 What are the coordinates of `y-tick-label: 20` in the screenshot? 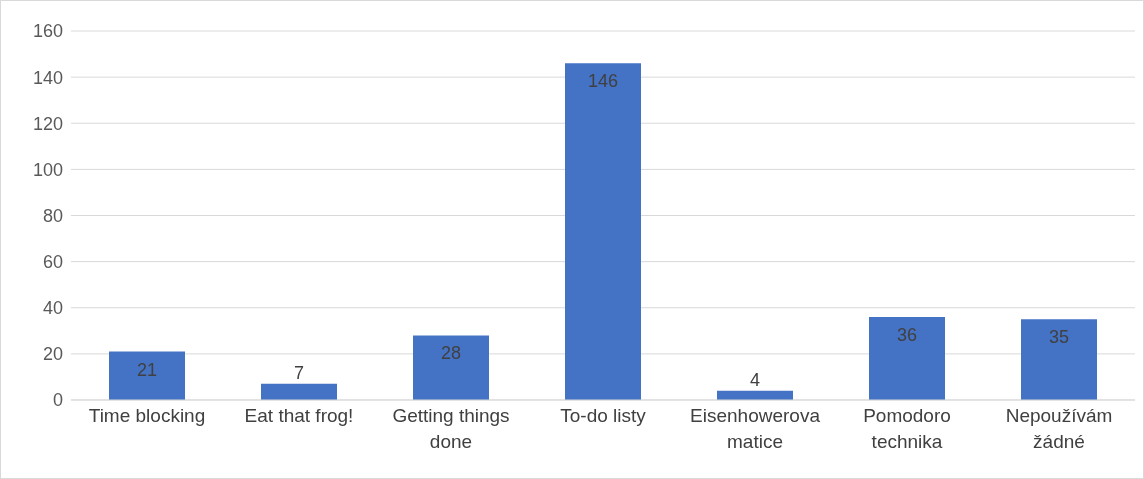 It's located at (52, 354).